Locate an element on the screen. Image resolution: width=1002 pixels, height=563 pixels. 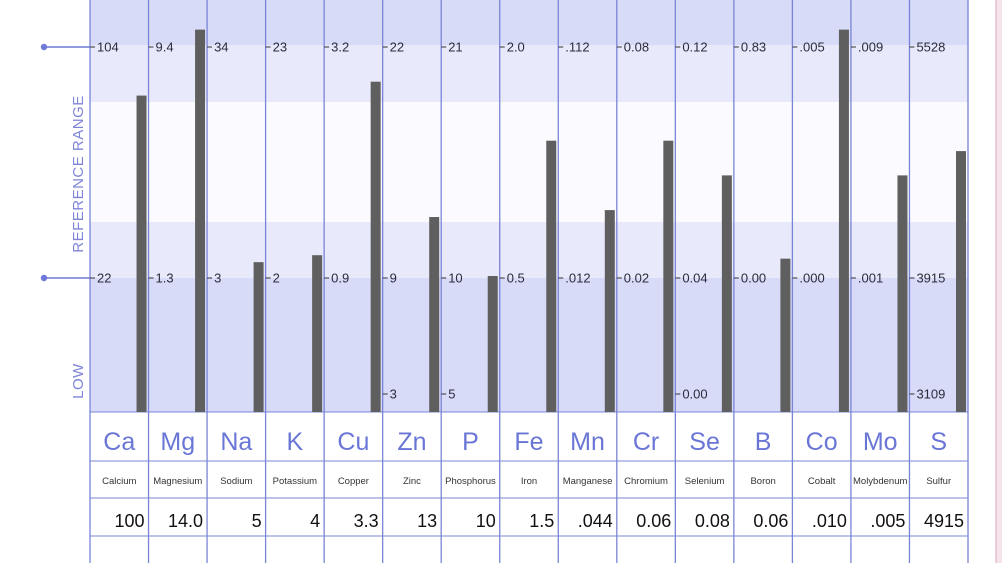
element-name: Zinc is located at coordinates (412, 481).